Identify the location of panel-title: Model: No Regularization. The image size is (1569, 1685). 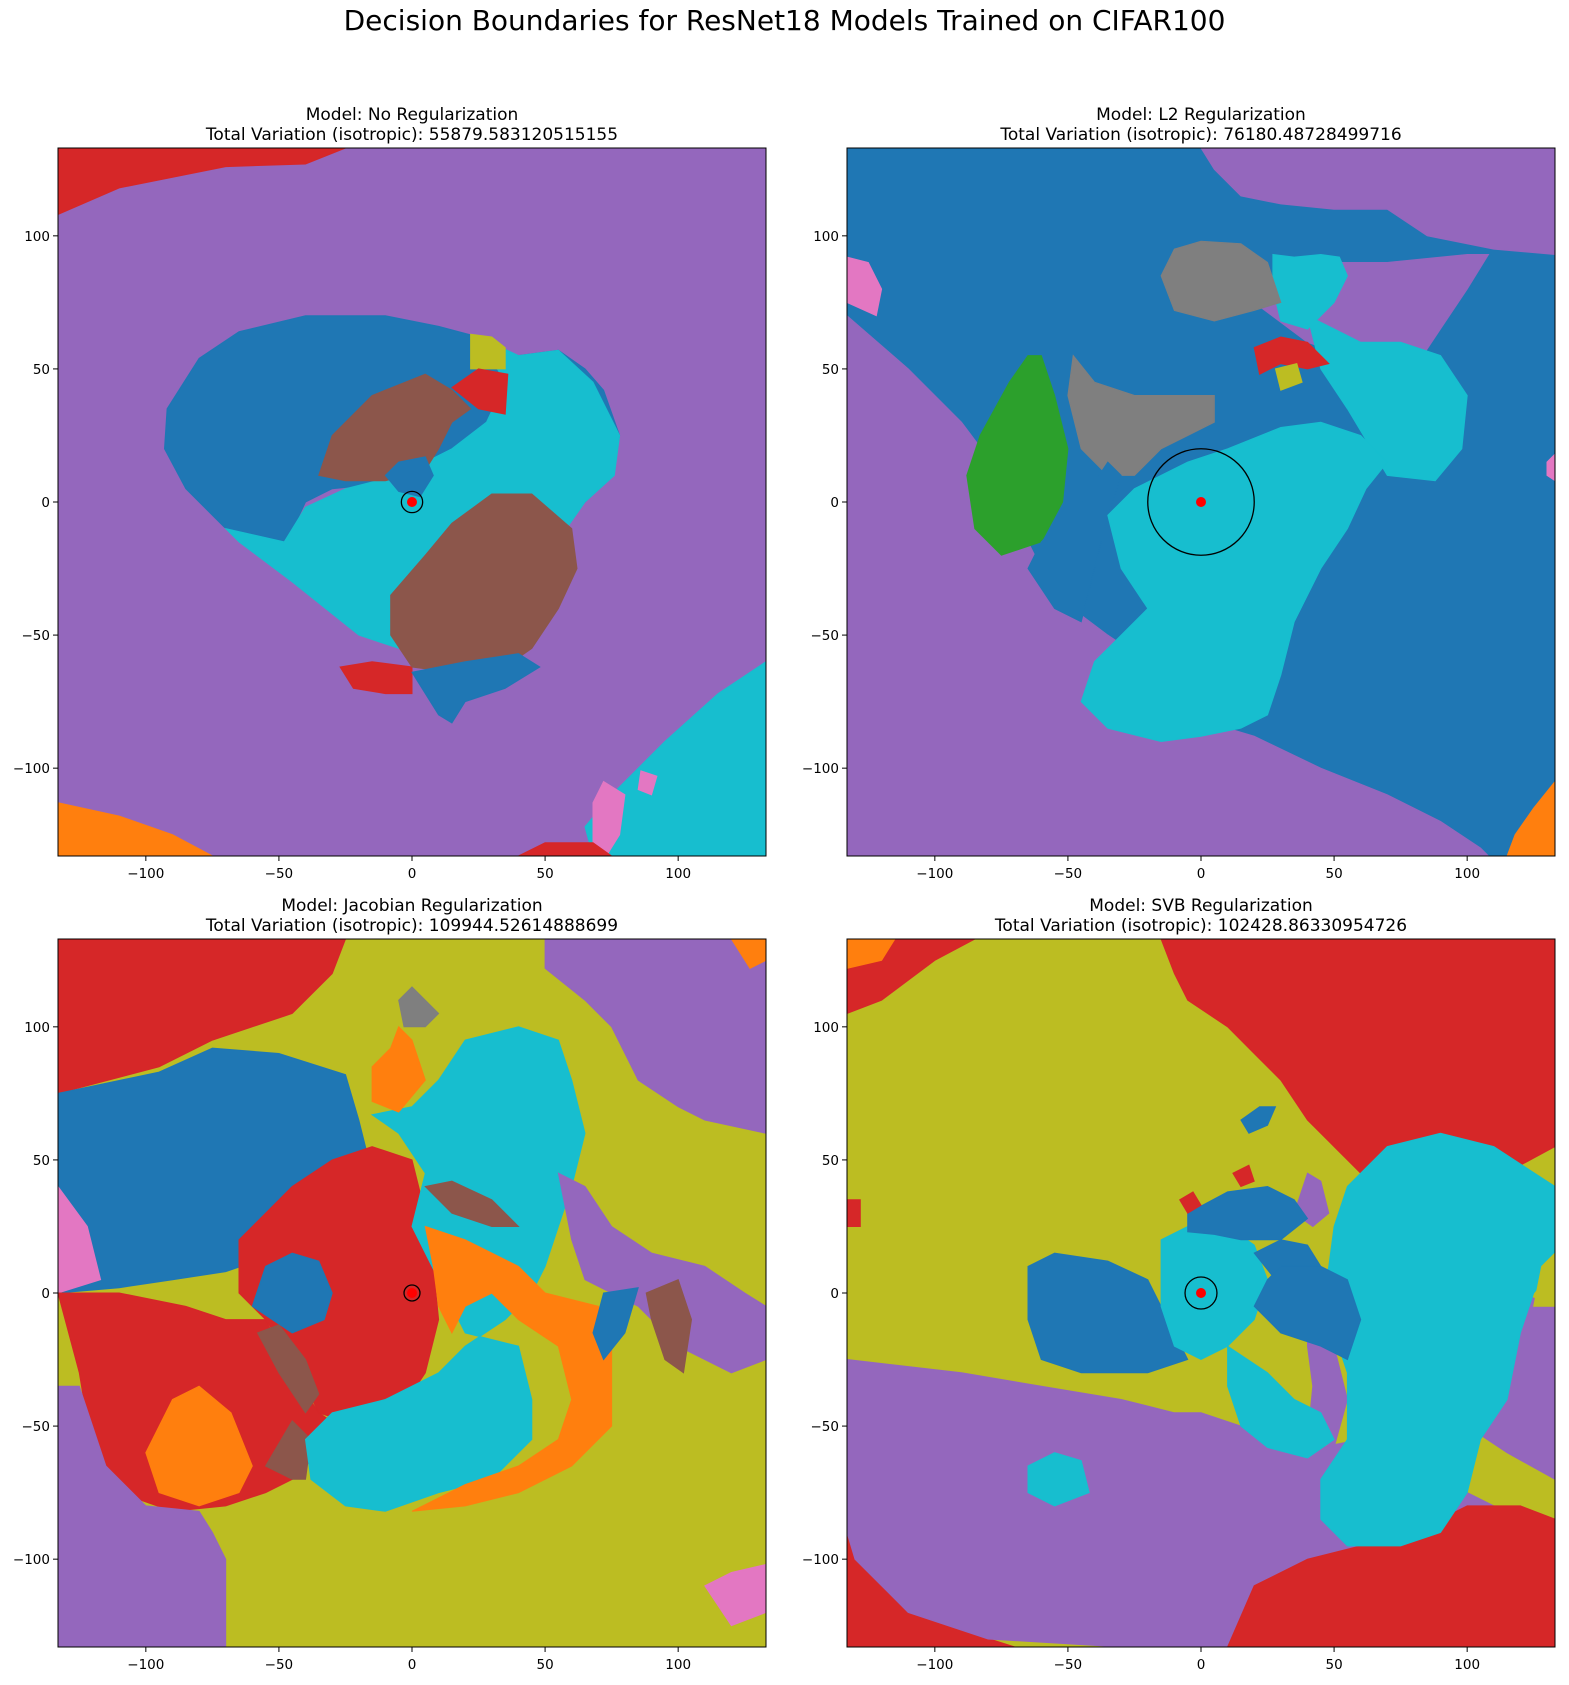
(412, 115).